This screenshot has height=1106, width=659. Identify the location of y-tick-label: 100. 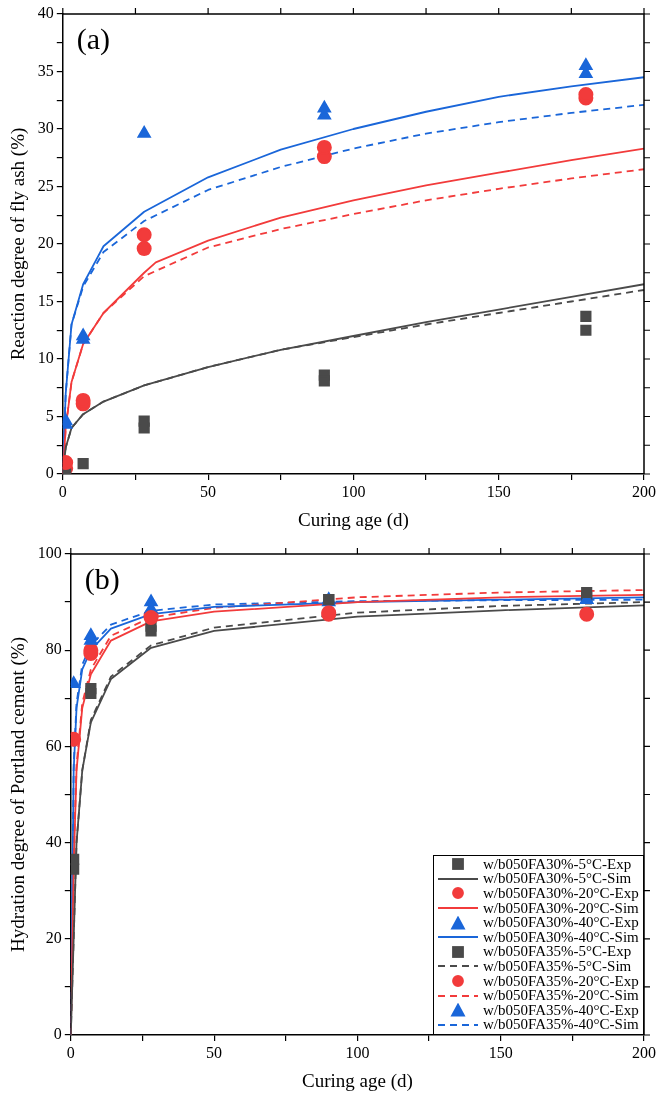
(49, 553).